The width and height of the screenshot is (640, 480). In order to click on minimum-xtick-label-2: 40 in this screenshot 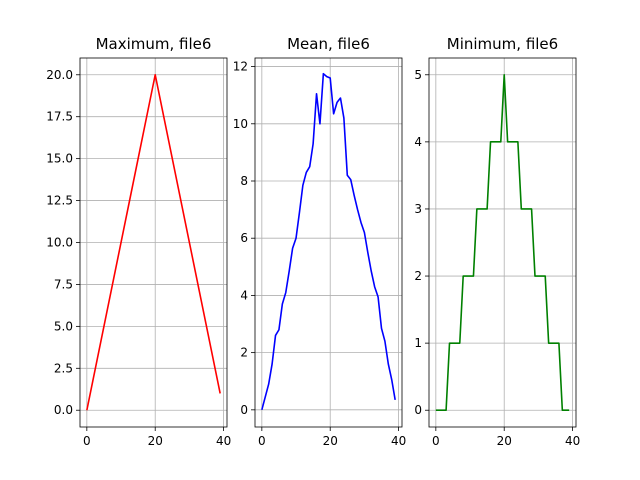, I will do `click(572, 441)`.